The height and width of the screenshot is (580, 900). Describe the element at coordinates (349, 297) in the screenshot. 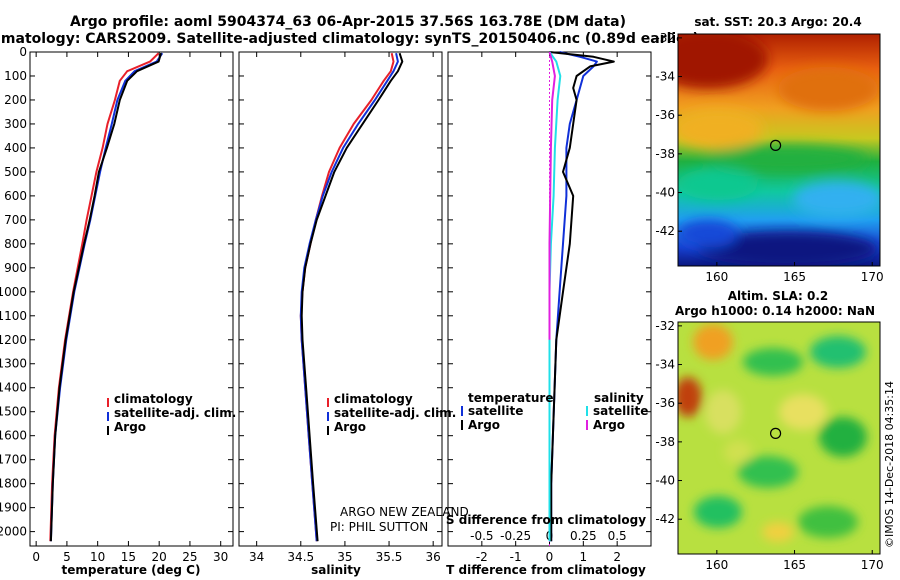

I see `series-line-satellite-adj-clim-` at that location.